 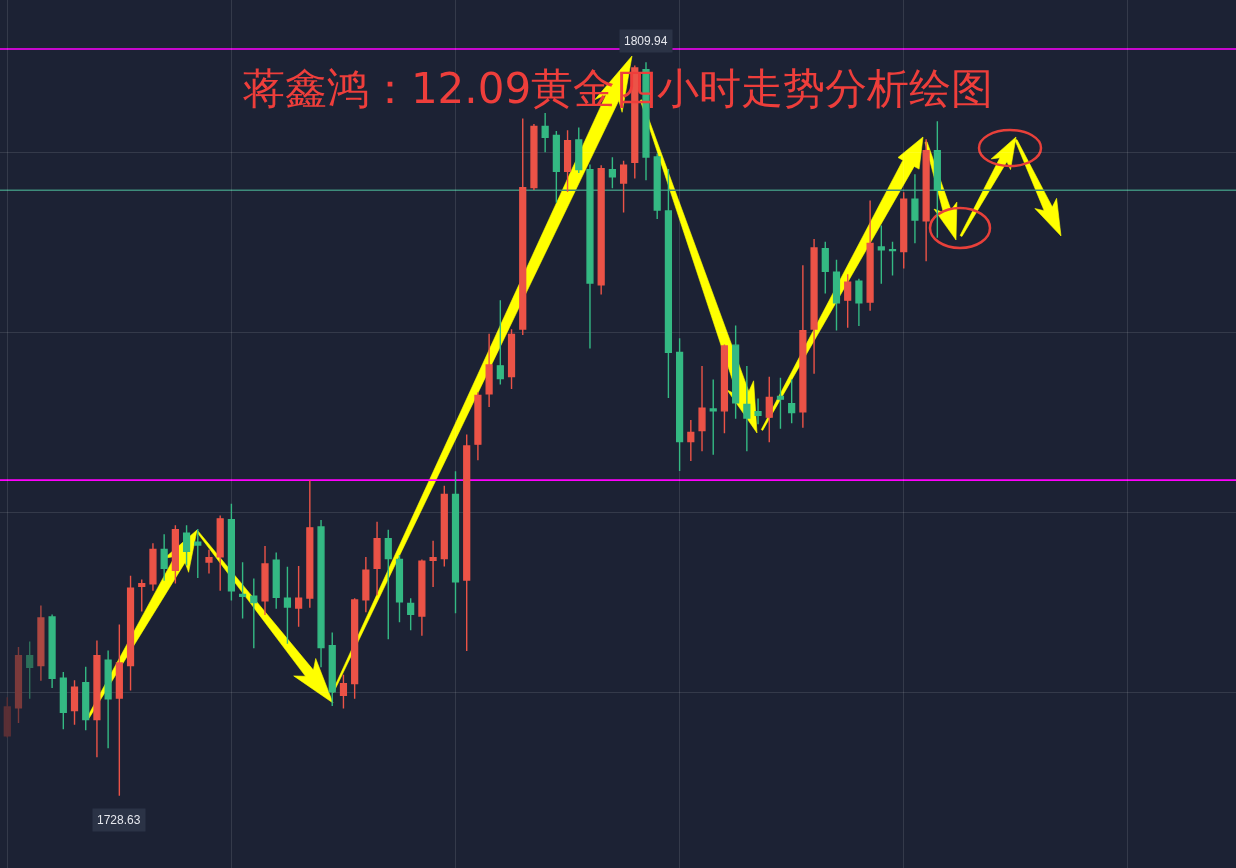 What do you see at coordinates (646, 41) in the screenshot?
I see `annotation: 1809.94` at bounding box center [646, 41].